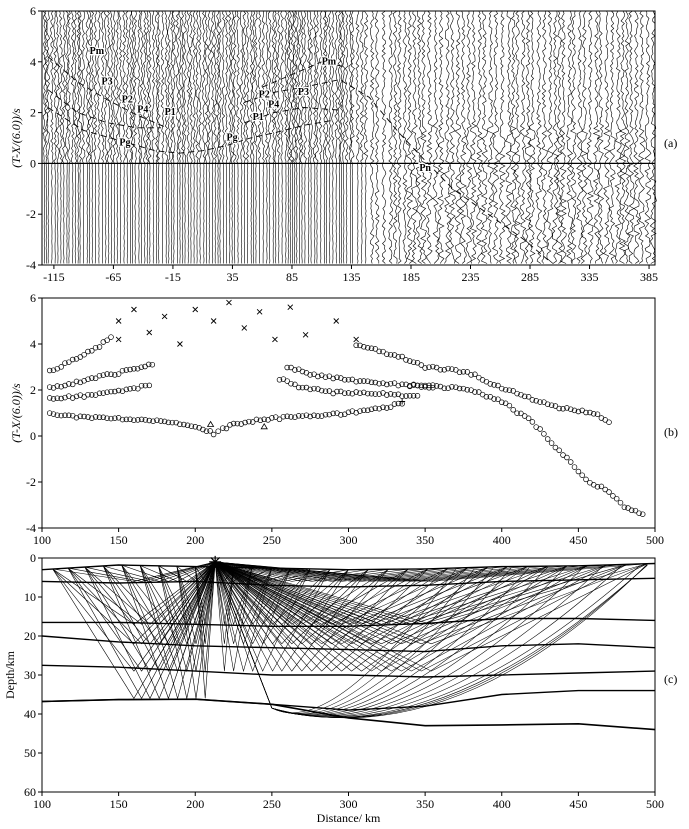 Image resolution: width=689 pixels, height=829 pixels. Describe the element at coordinates (411, 277) in the screenshot. I see `x-tick-label: 185` at that location.